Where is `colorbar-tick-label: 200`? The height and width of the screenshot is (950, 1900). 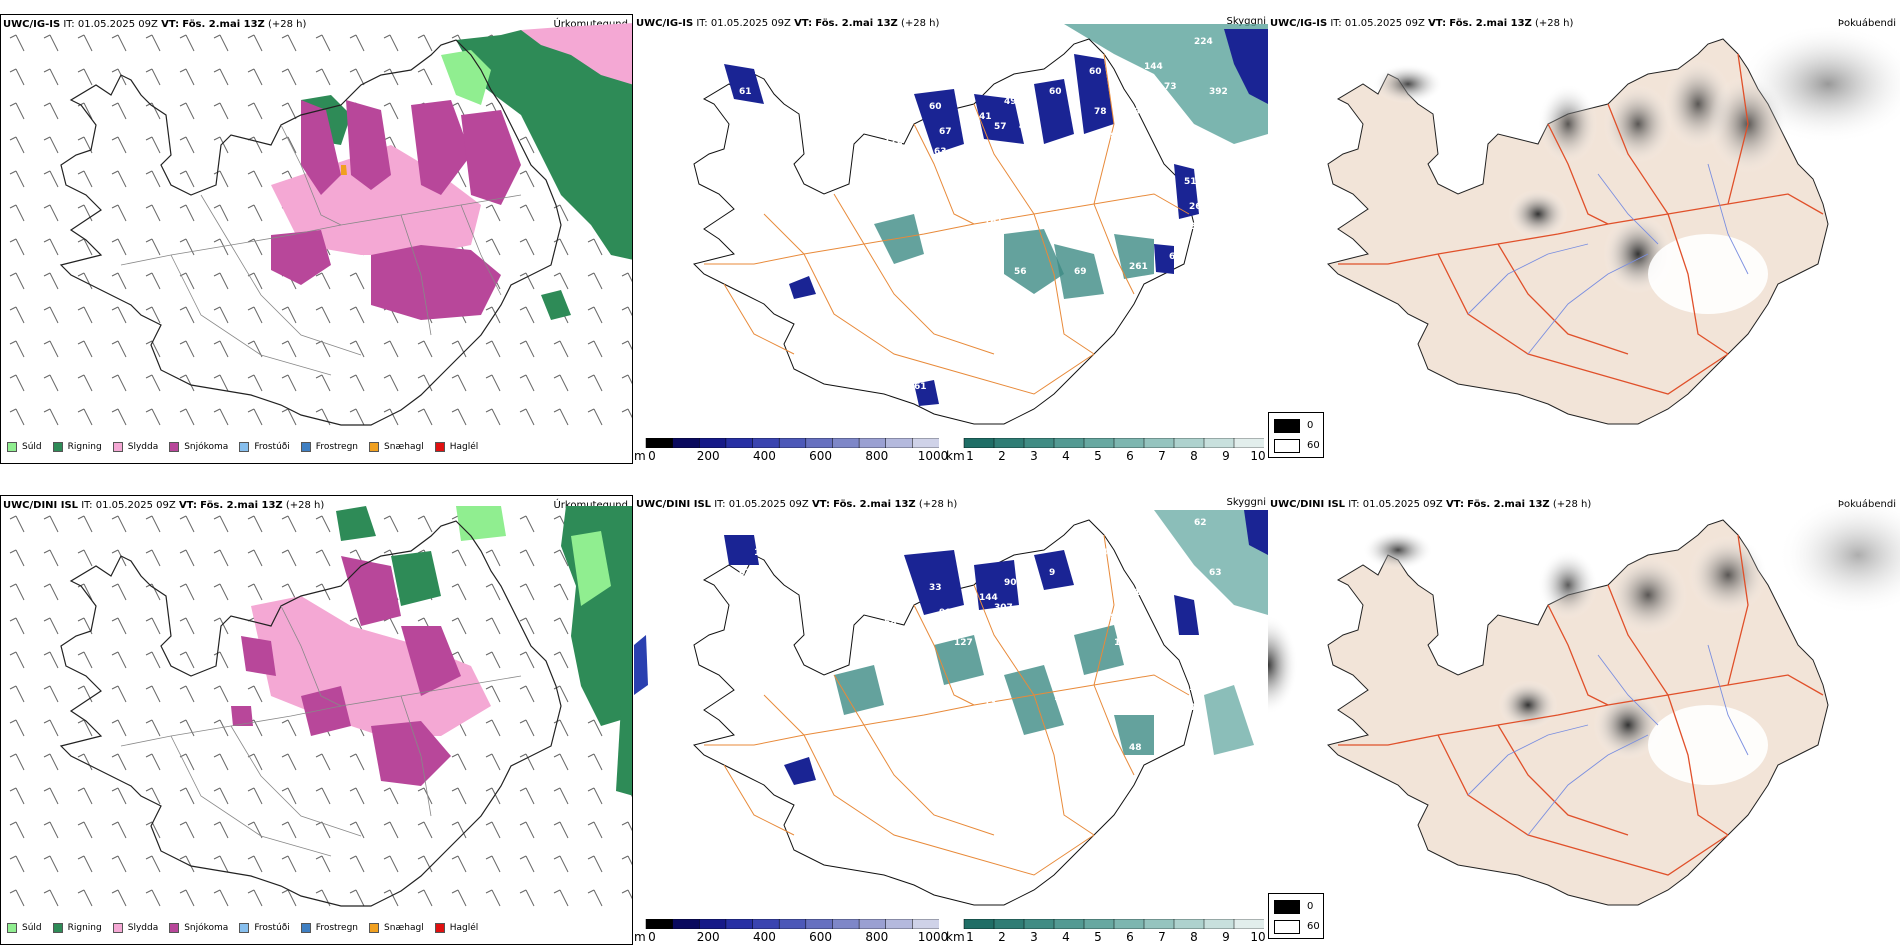
colorbar-tick-label: 200 is located at coordinates (708, 937).